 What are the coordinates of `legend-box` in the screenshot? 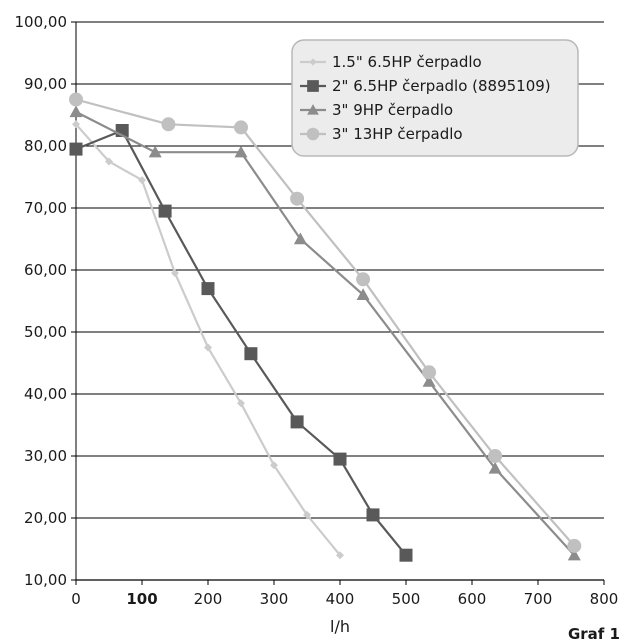 It's located at (435, 98).